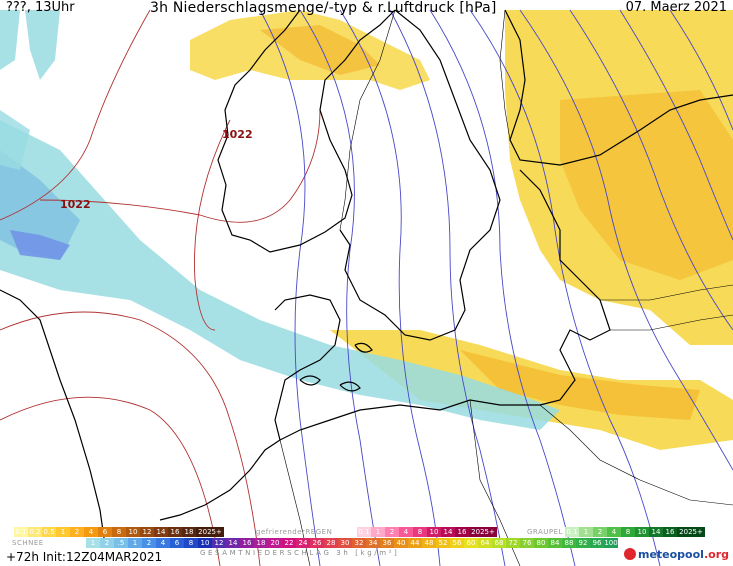 This screenshot has width=733, height=566. What do you see at coordinates (345, 543) in the screenshot?
I see `snow-scale-cell: 30` at bounding box center [345, 543].